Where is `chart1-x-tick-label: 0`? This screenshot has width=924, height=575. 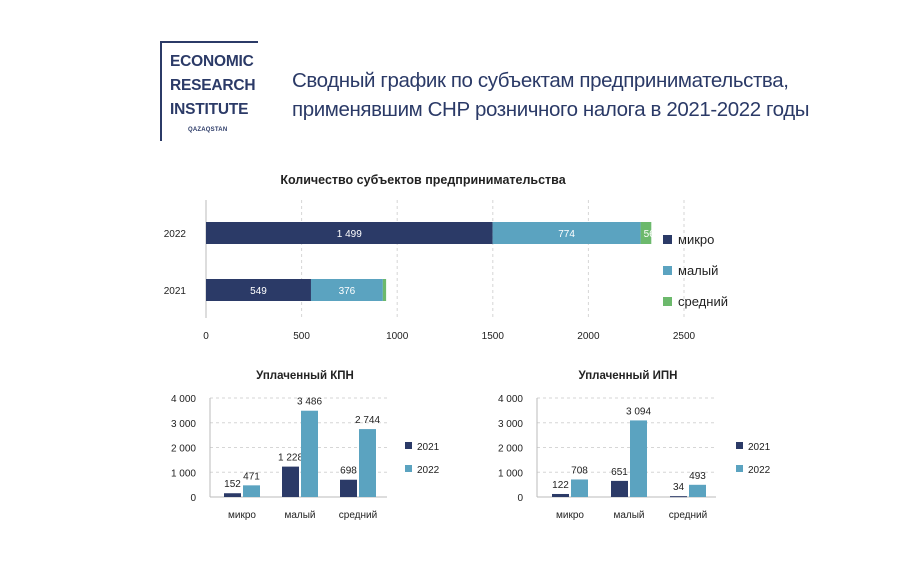 chart1-x-tick-label: 0 is located at coordinates (206, 336).